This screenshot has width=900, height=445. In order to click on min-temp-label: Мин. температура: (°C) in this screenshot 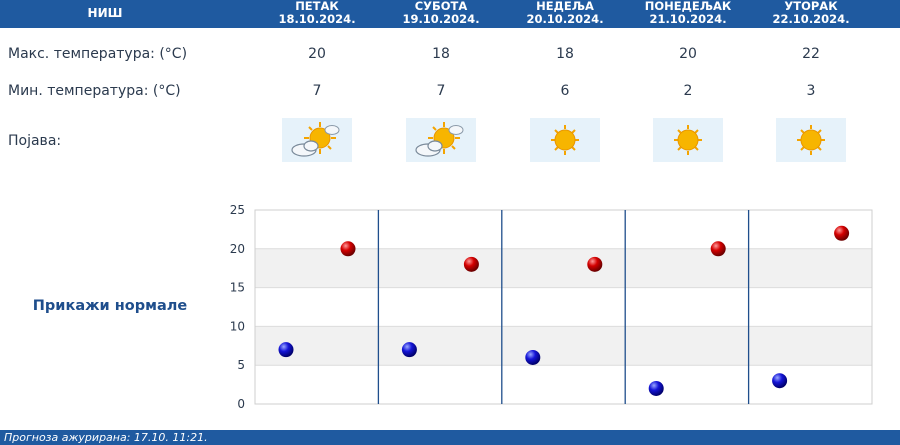, I will do `click(94, 91)`.